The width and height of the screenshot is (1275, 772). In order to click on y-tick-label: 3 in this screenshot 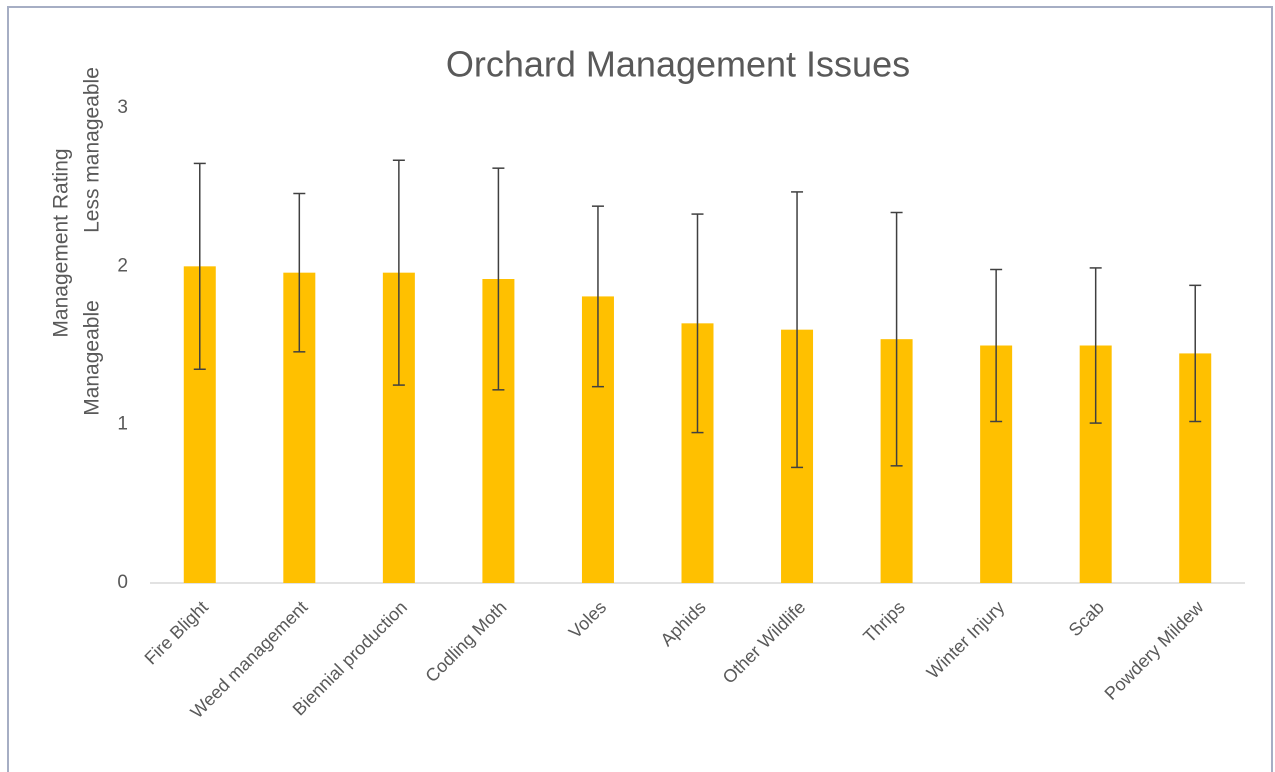, I will do `click(122, 107)`.